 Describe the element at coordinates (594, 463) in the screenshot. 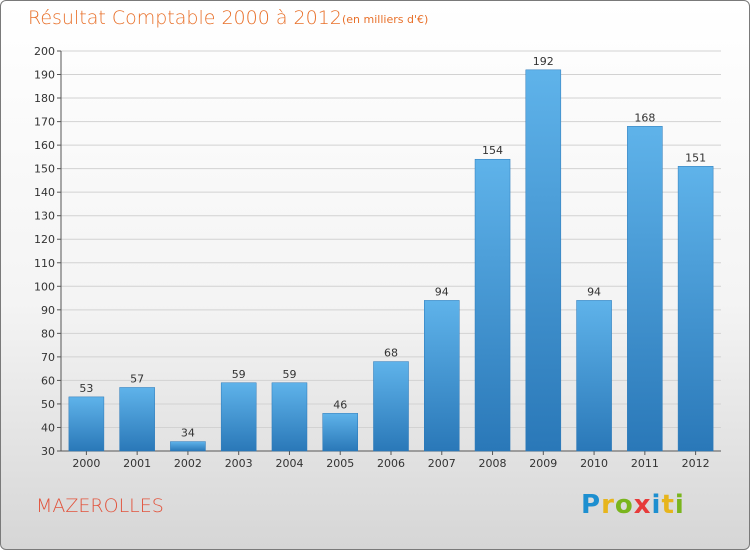

I see `x-tick-label: 2010` at that location.